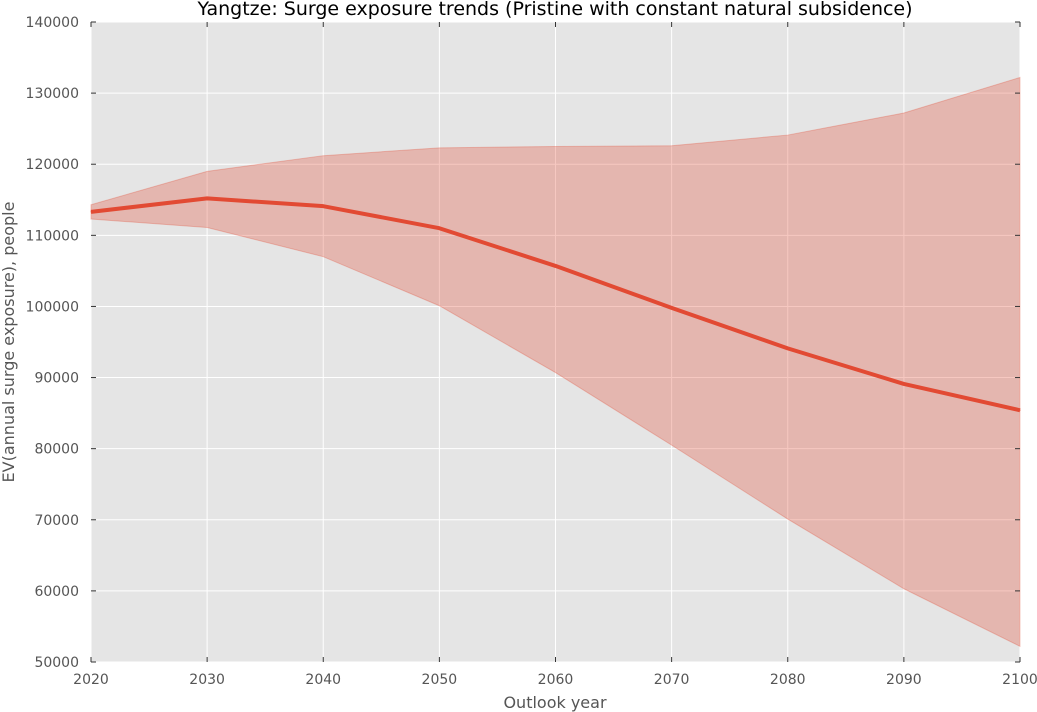 The image size is (1037, 712). What do you see at coordinates (52, 236) in the screenshot?
I see `y-tick-label: 110000` at bounding box center [52, 236].